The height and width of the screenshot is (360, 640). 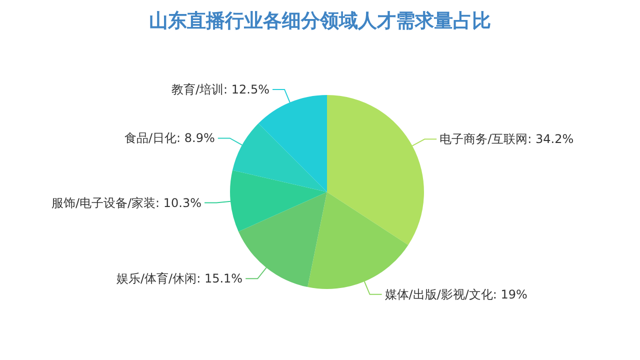 I want to click on slice-label: 娱乐/体育/休闲: 15.1%, so click(x=179, y=279).